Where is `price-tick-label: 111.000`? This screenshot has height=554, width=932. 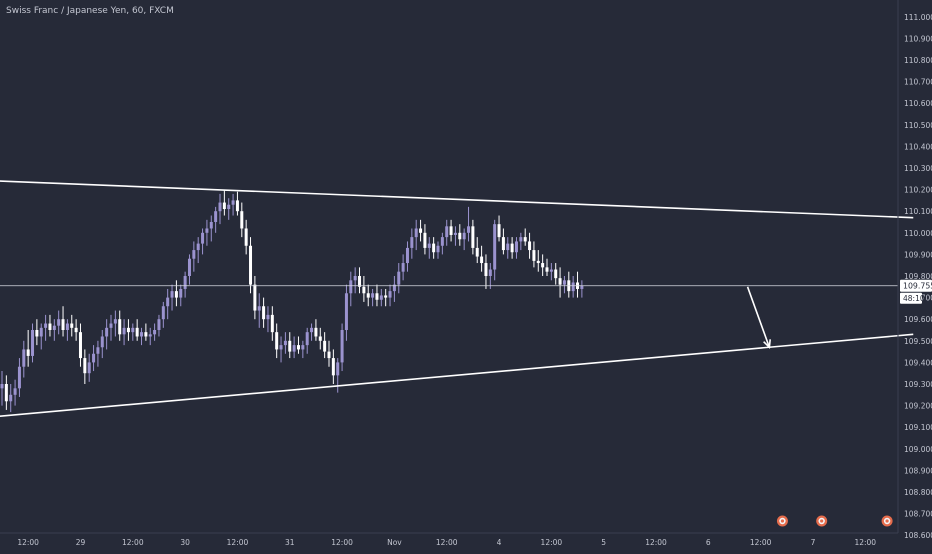 price-tick-label: 111.000 is located at coordinates (918, 17).